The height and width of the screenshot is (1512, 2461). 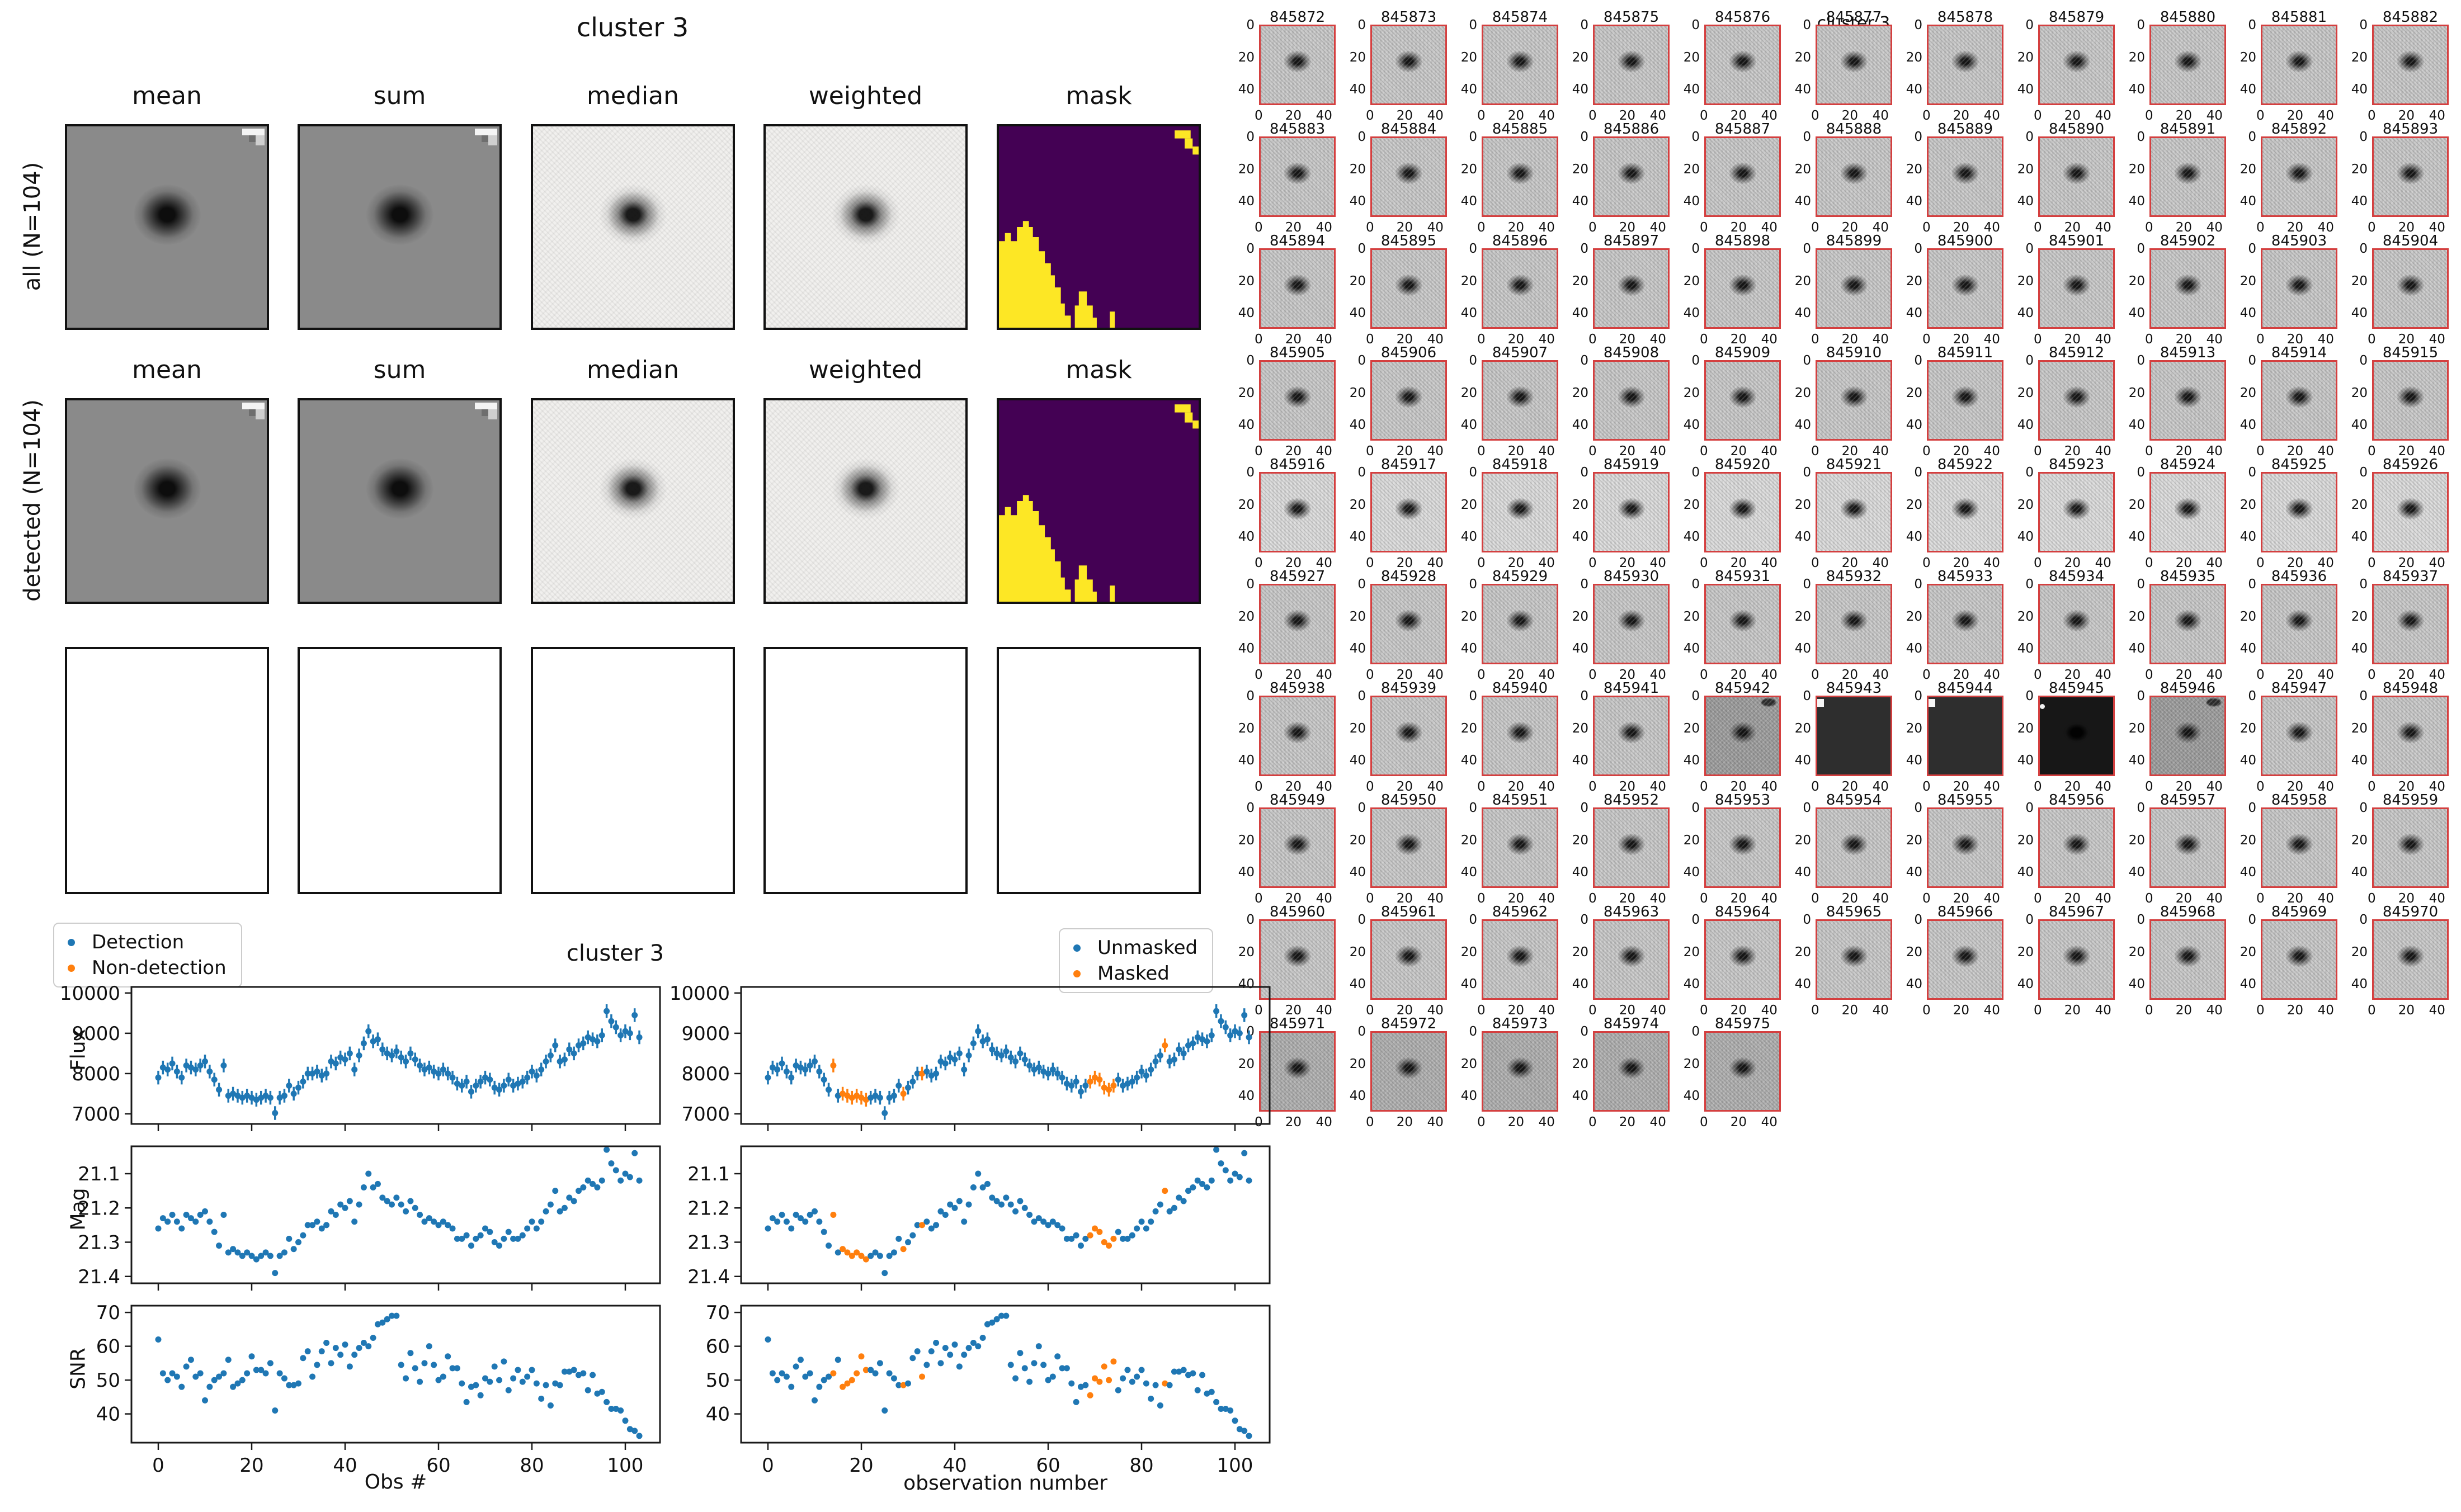 I want to click on stamp-all-mask, so click(x=1099, y=227).